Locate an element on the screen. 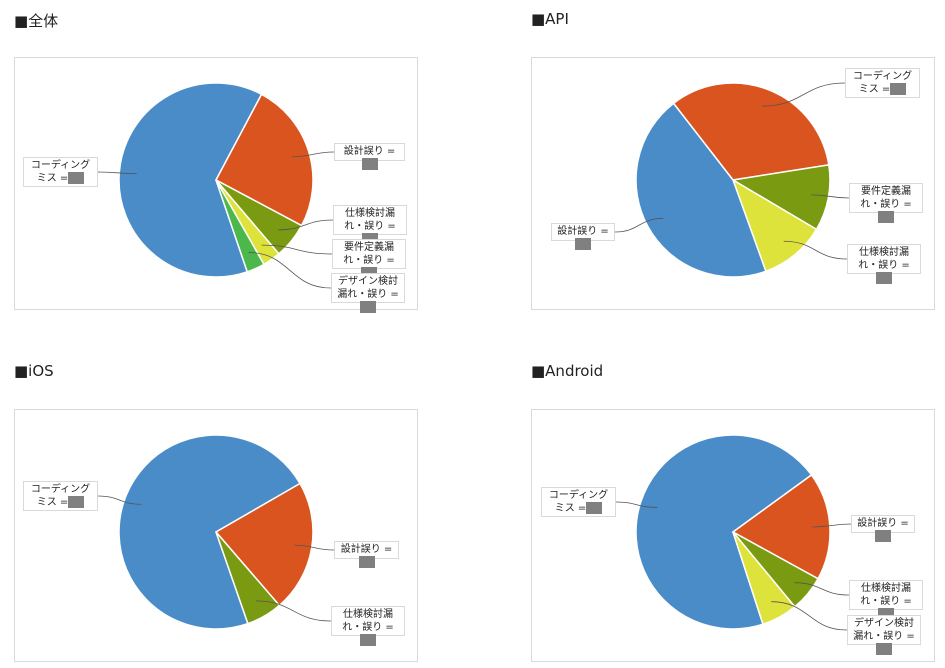  label-text: ■API is located at coordinates (550, 19).